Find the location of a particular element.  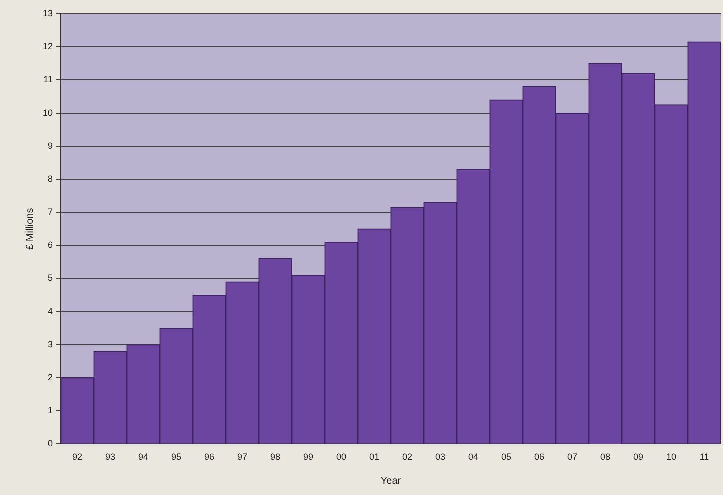

y-tick-label: 10 is located at coordinates (48, 113).